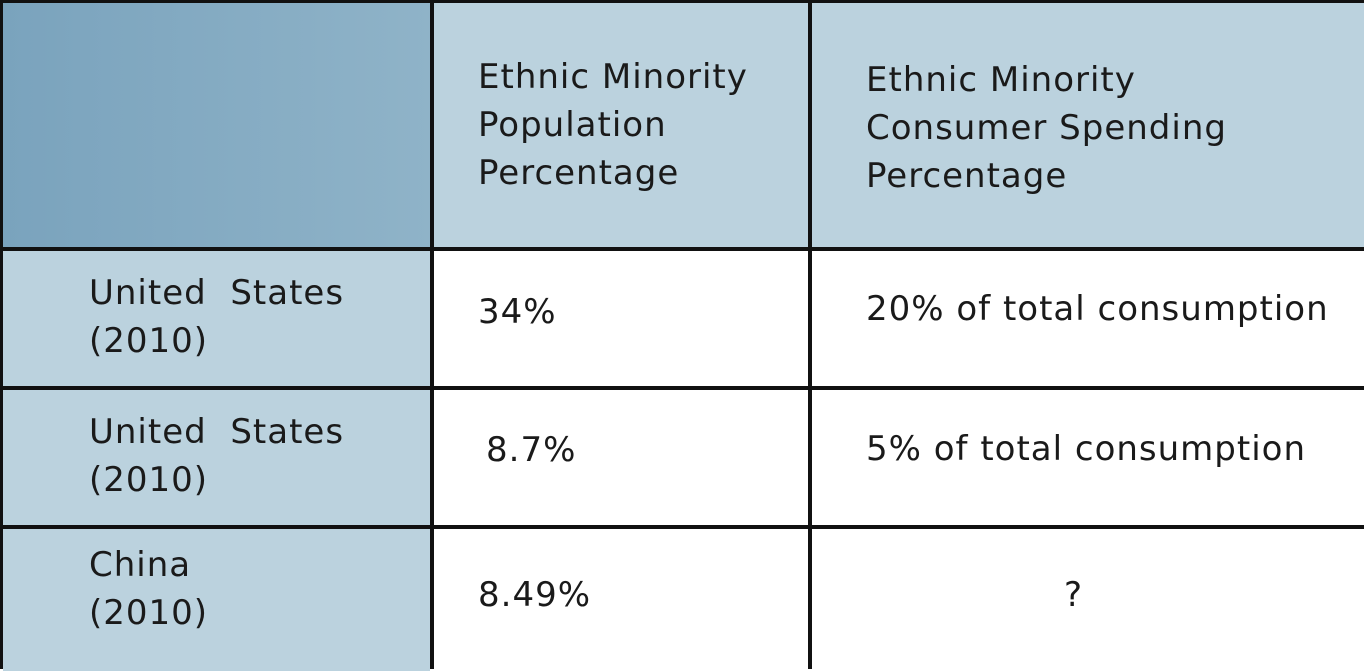 This screenshot has height=671, width=1364. I want to click on population-value: 8.7%, so click(531, 450).